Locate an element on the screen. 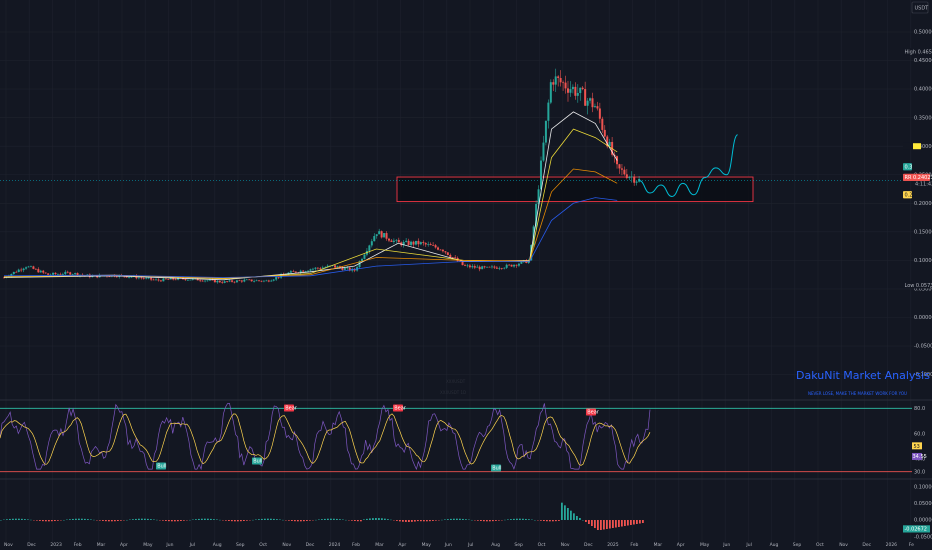 This screenshot has height=550, width=932. x-tick-label: Fe is located at coordinates (911, 545).